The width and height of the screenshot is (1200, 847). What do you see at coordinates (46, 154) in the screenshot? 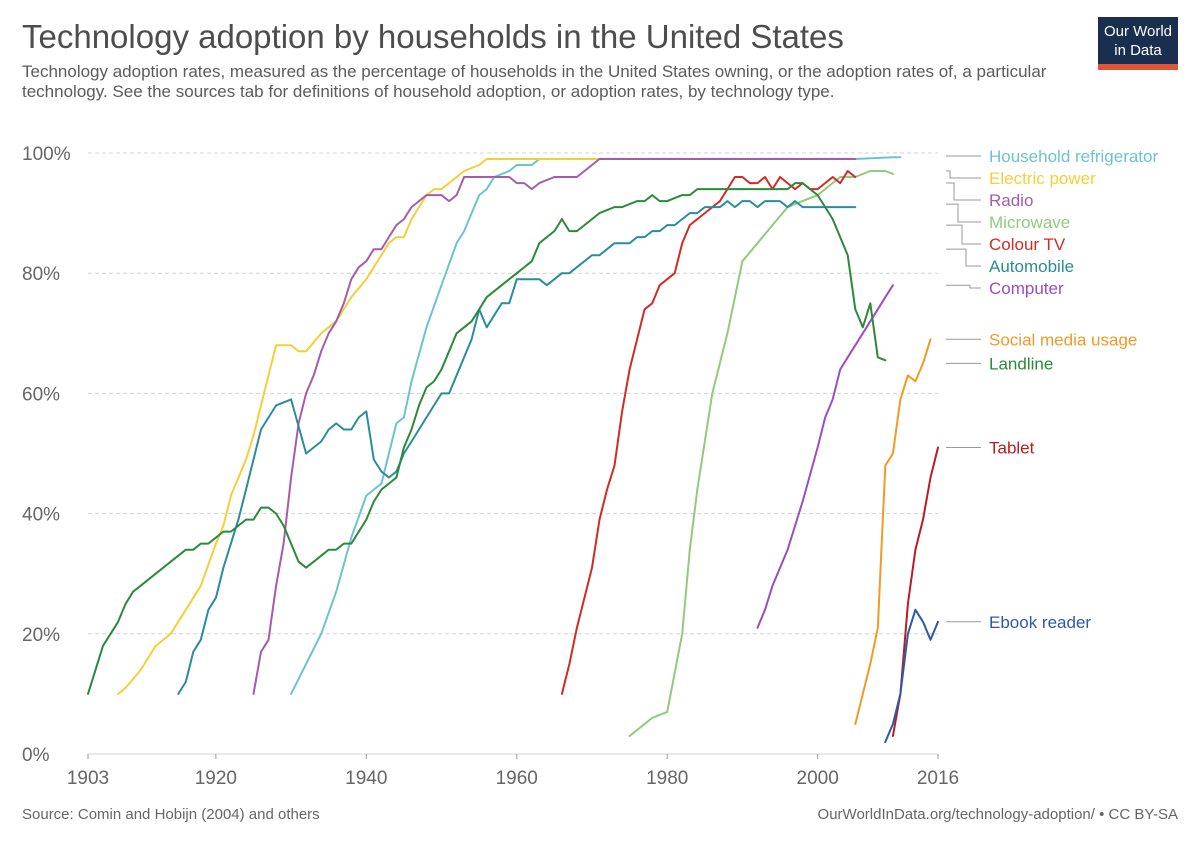
I see `y-tick-label: 100%` at bounding box center [46, 154].